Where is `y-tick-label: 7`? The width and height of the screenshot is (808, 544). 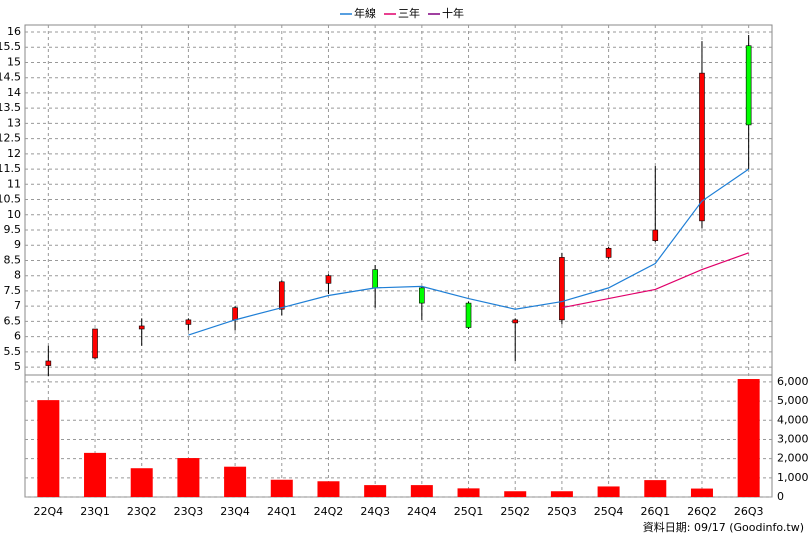
y-tick-label: 7 is located at coordinates (17, 305).